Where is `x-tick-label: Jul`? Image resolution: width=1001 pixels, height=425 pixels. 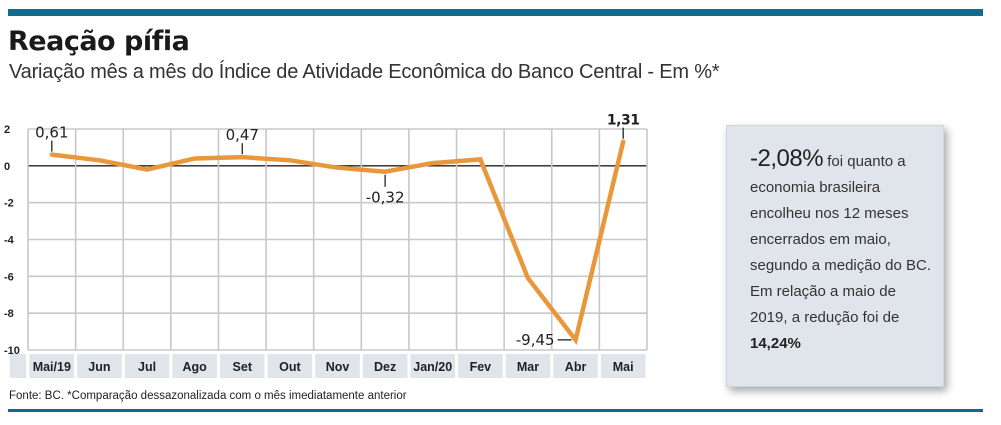
x-tick-label: Jul is located at coordinates (147, 367).